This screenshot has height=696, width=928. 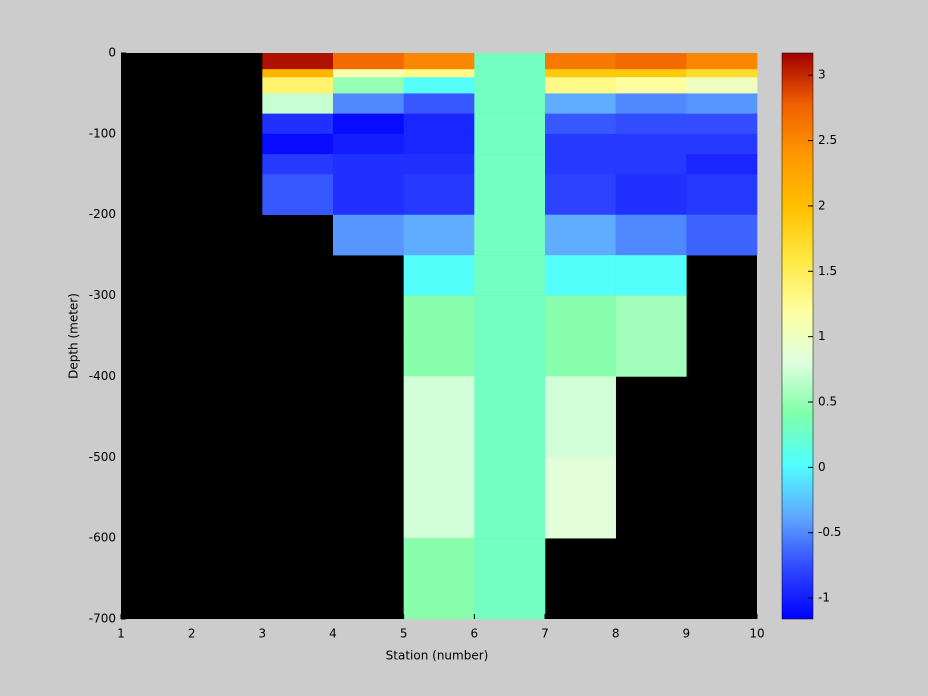 What do you see at coordinates (102, 133) in the screenshot?
I see `y-tick-label: -100` at bounding box center [102, 133].